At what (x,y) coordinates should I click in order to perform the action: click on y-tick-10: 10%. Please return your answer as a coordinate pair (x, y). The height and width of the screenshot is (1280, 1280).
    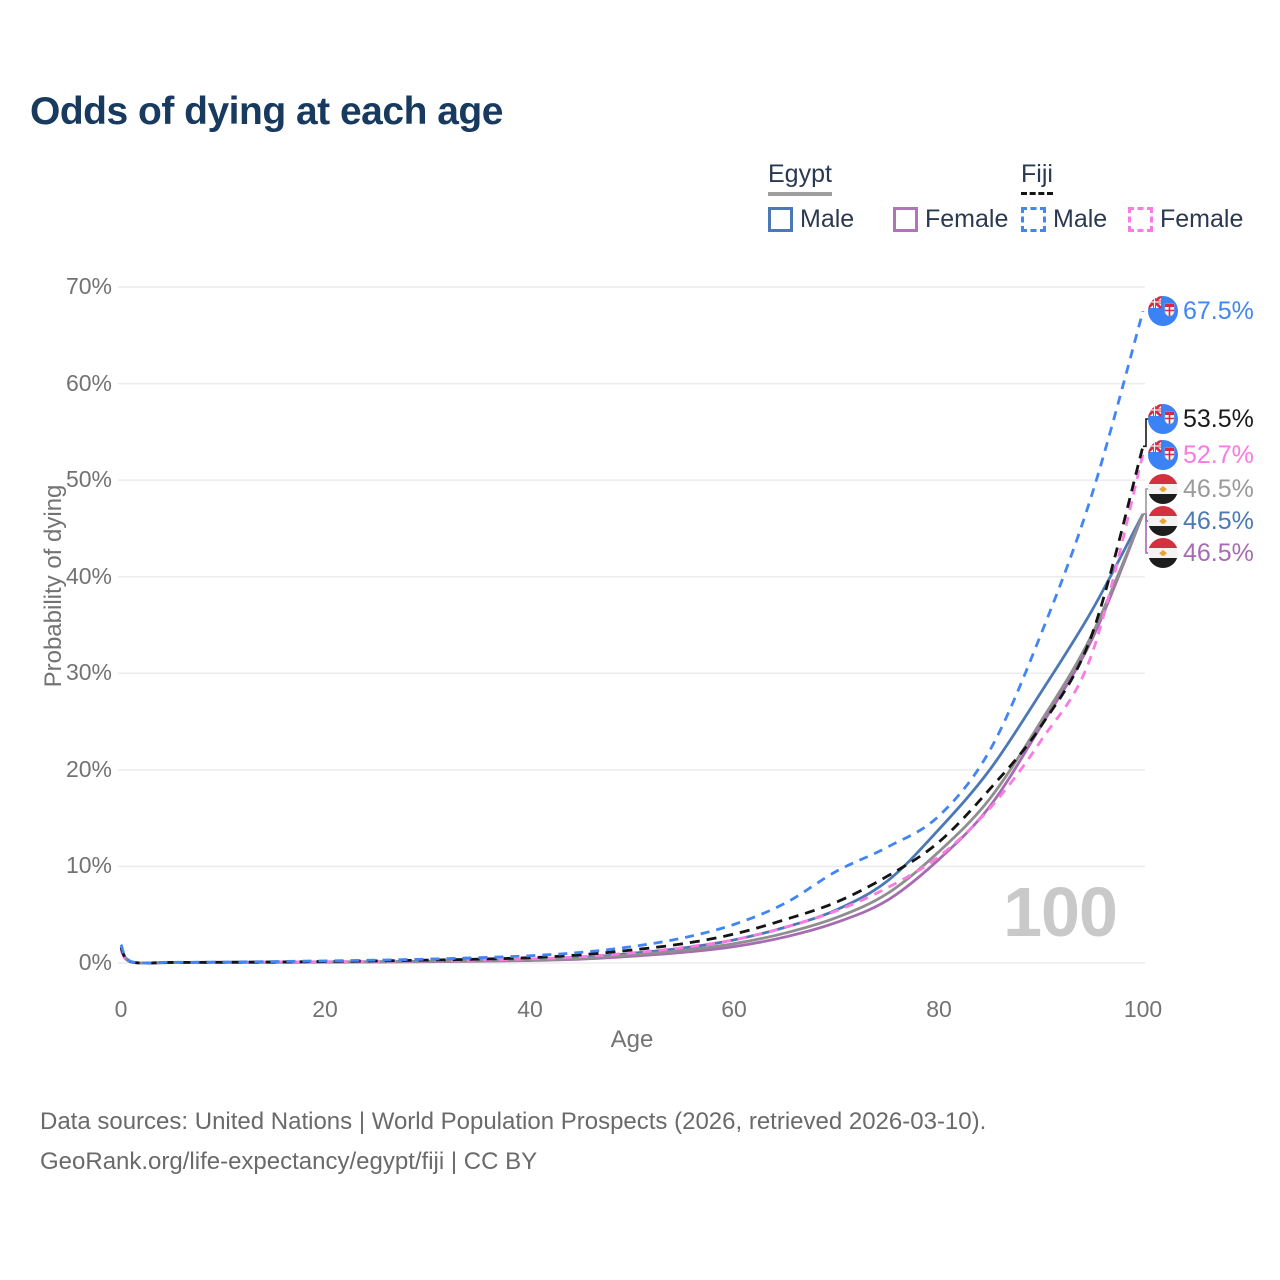
    Looking at the image, I should click on (88, 865).